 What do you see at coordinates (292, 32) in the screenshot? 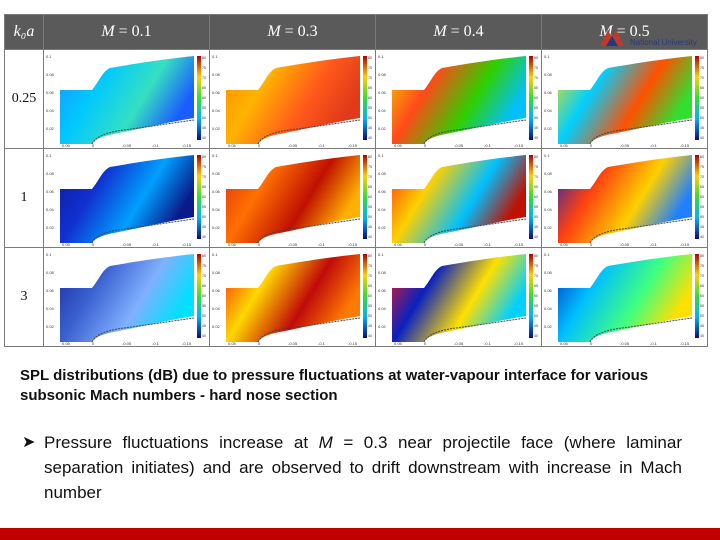
I see `column-header: M = 0.3` at bounding box center [292, 32].